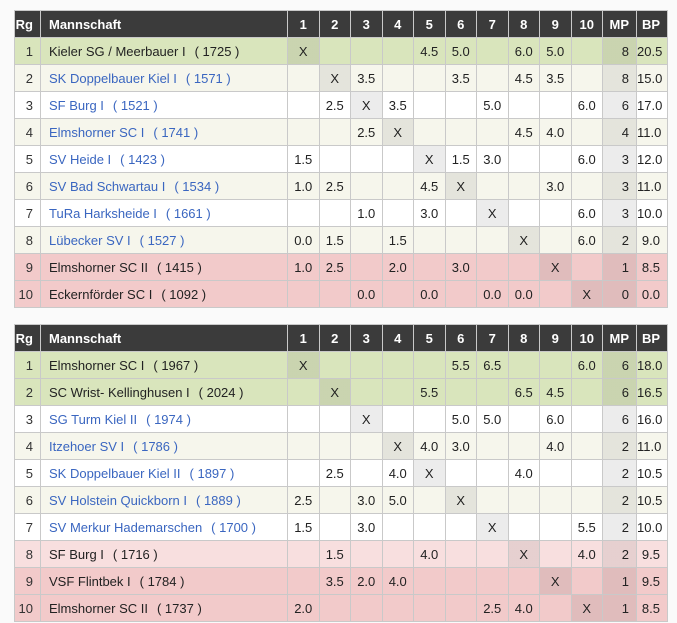  What do you see at coordinates (555, 24) in the screenshot?
I see `column-header-9: 9` at bounding box center [555, 24].